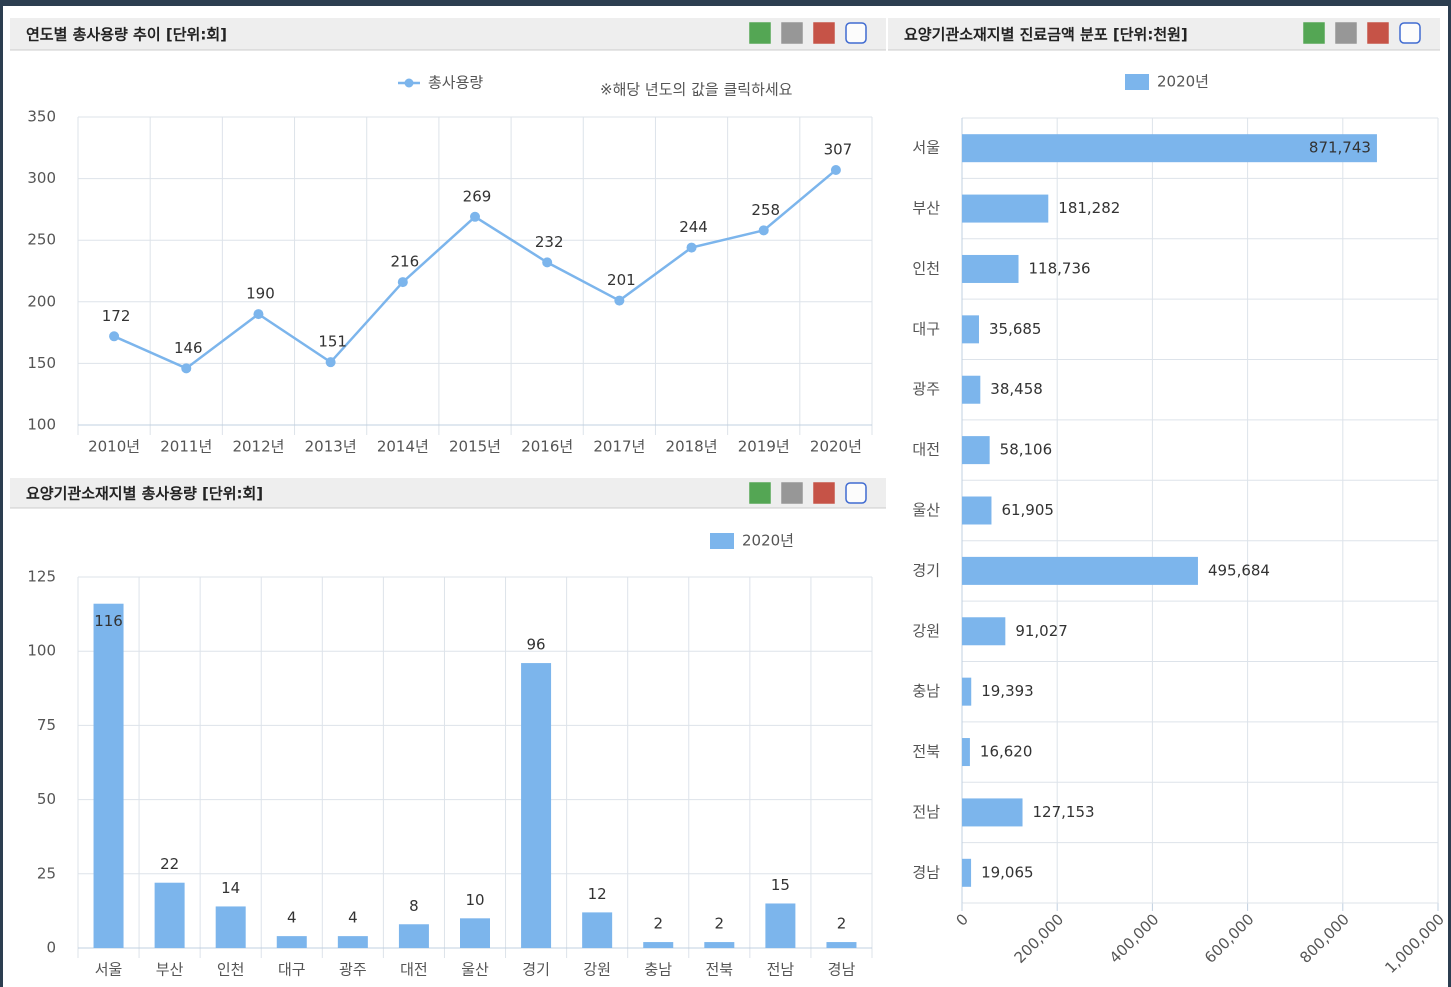 This screenshot has width=1451, height=987. I want to click on x-tick-label: 인천, so click(231, 970).